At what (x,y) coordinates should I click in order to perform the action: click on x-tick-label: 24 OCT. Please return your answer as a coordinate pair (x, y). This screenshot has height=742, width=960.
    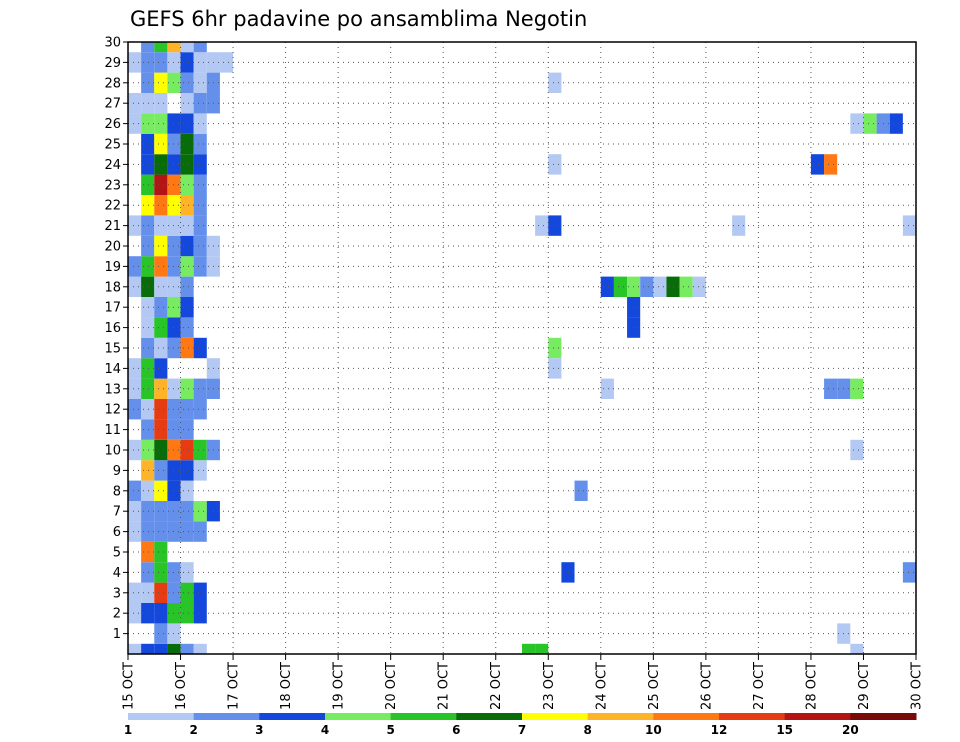
    Looking at the image, I should click on (601, 686).